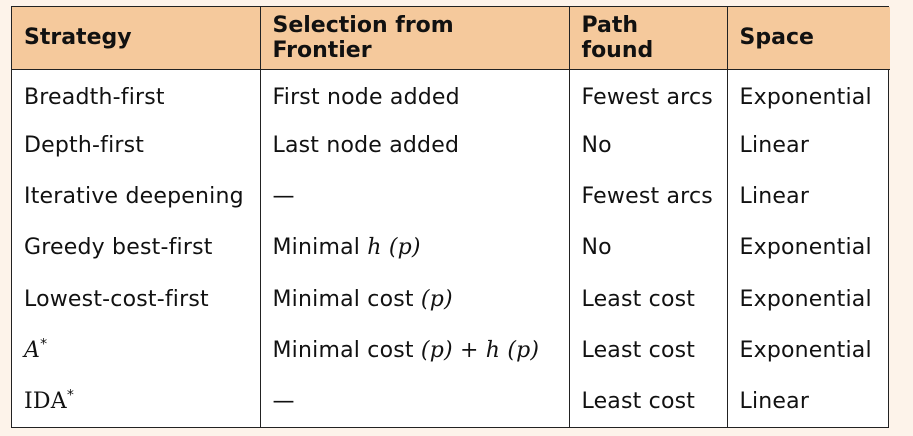  What do you see at coordinates (480, 350) in the screenshot?
I see `selection-formula: (p) + h (p)` at bounding box center [480, 350].